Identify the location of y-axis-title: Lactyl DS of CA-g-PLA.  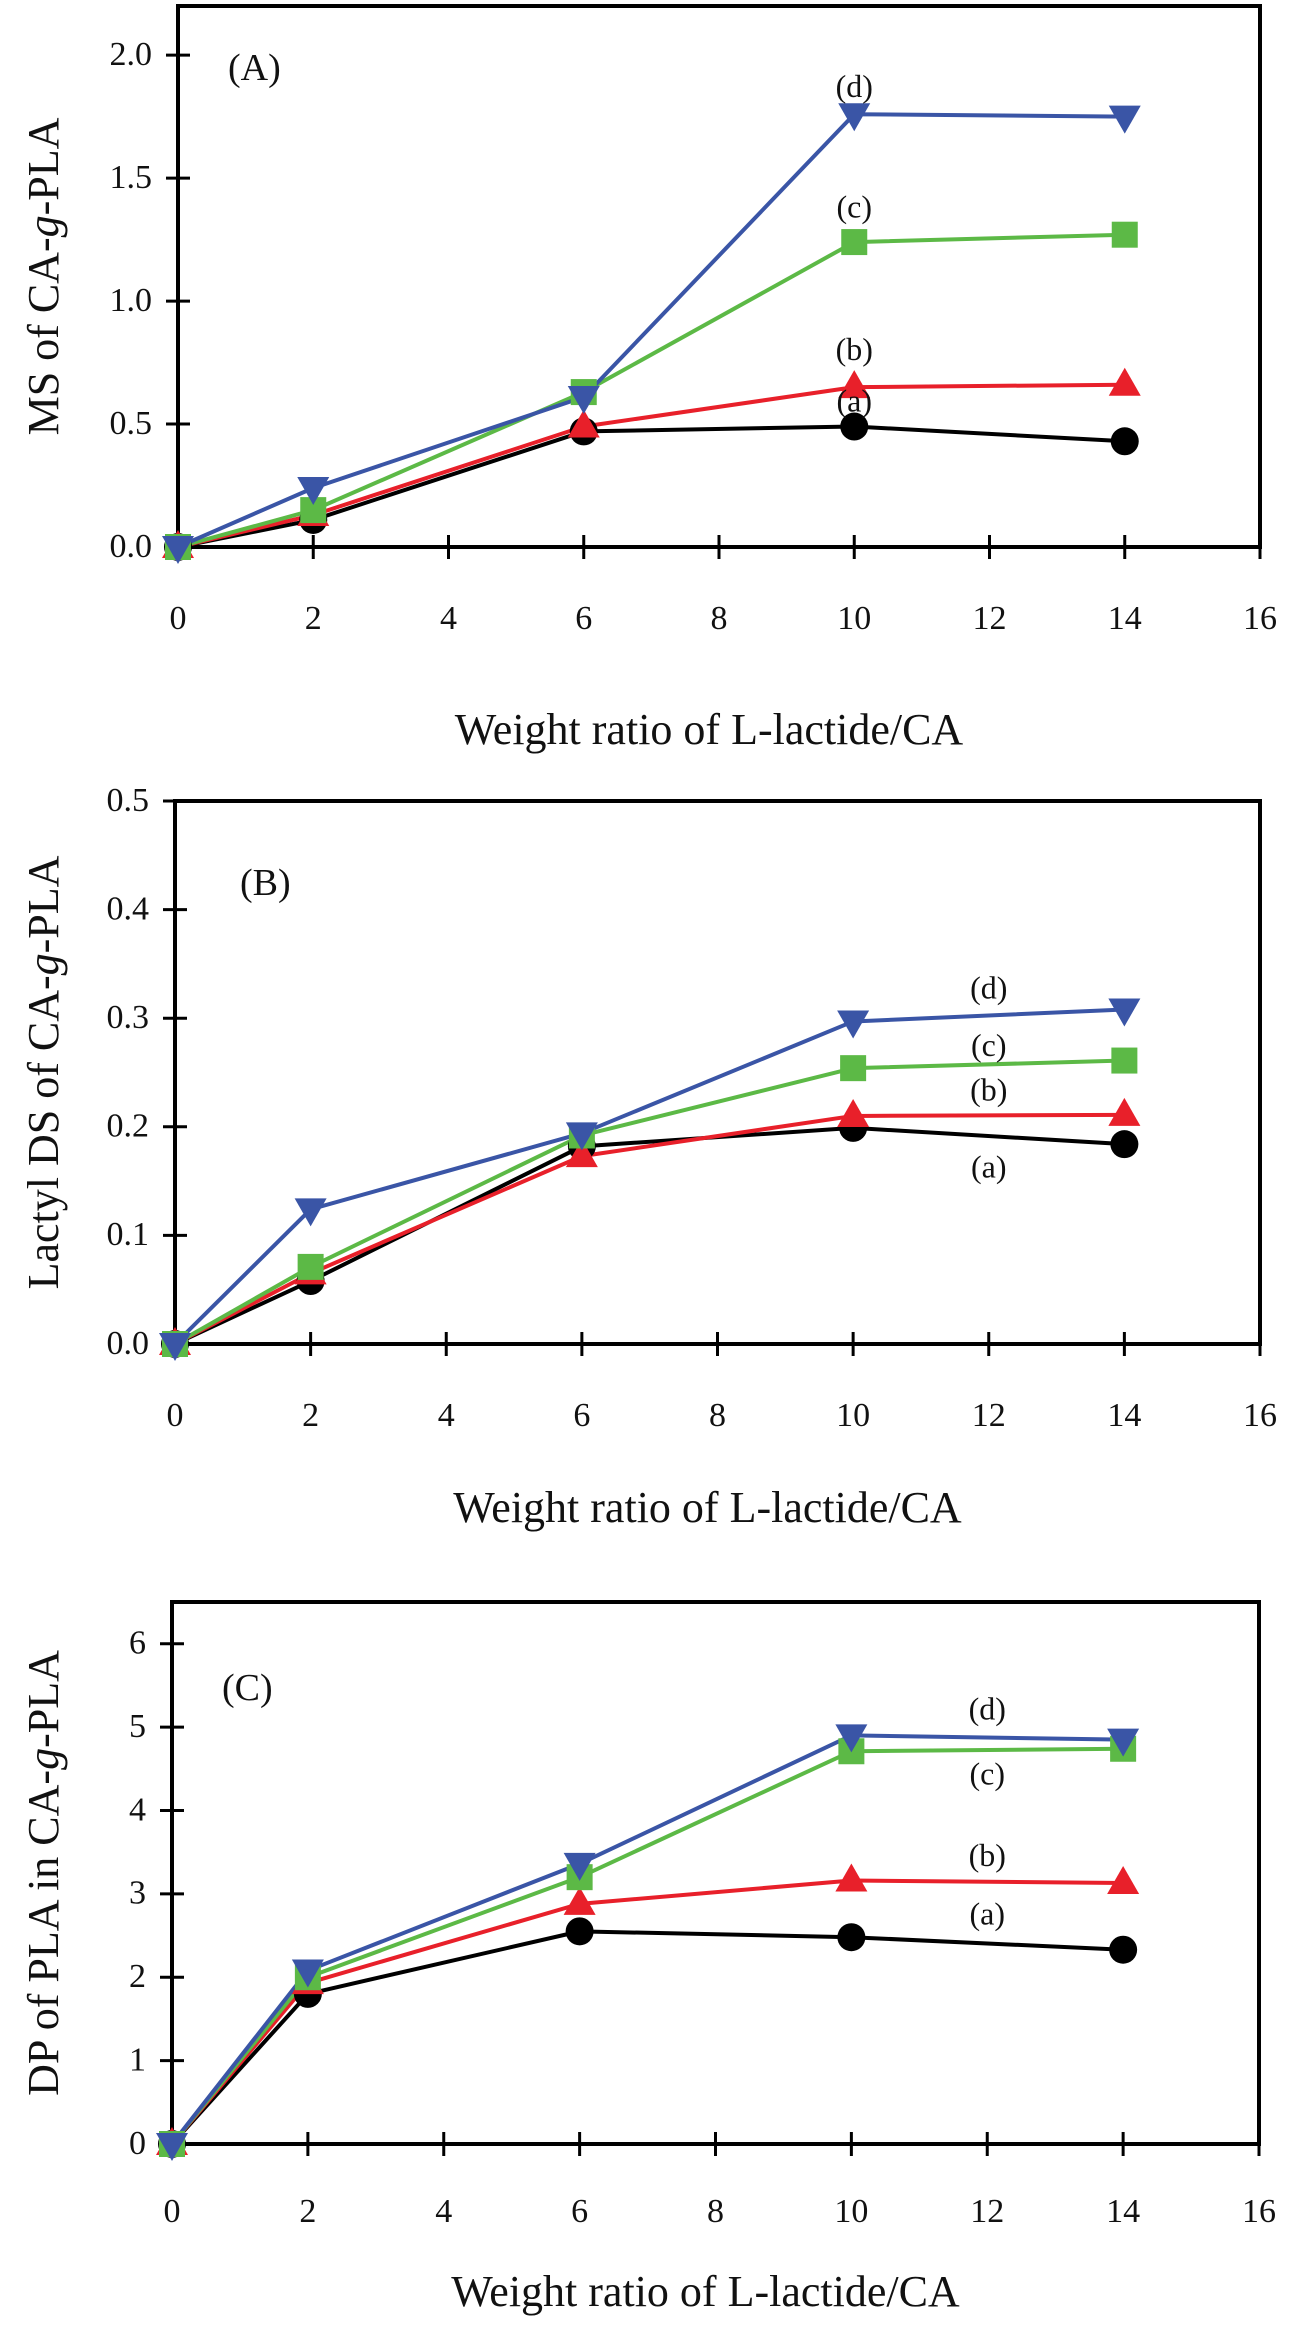
(43, 1072).